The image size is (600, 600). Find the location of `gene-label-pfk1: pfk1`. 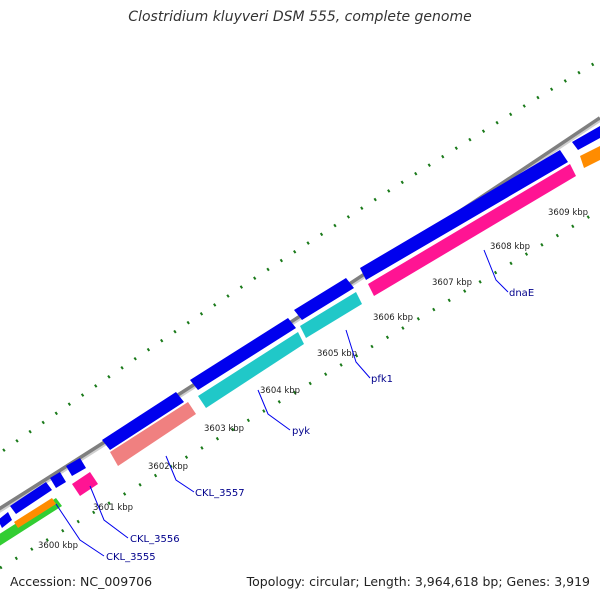

gene-label-pfk1: pfk1 is located at coordinates (382, 379).